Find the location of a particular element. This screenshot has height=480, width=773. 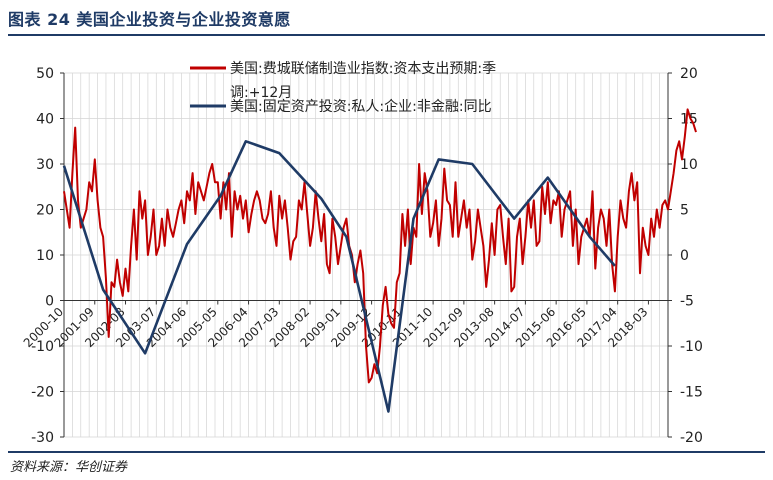

y-left-tick-label: 30 is located at coordinates (45, 165).